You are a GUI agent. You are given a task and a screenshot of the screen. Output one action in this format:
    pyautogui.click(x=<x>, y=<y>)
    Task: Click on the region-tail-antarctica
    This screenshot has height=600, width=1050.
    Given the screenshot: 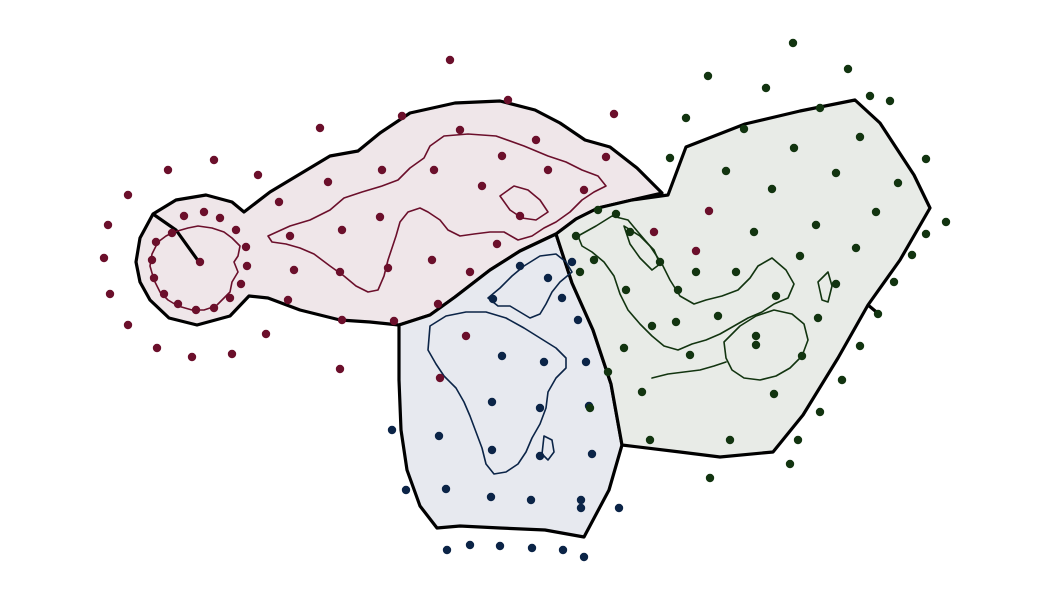 What is the action you would take?
    pyautogui.click(x=176, y=237)
    